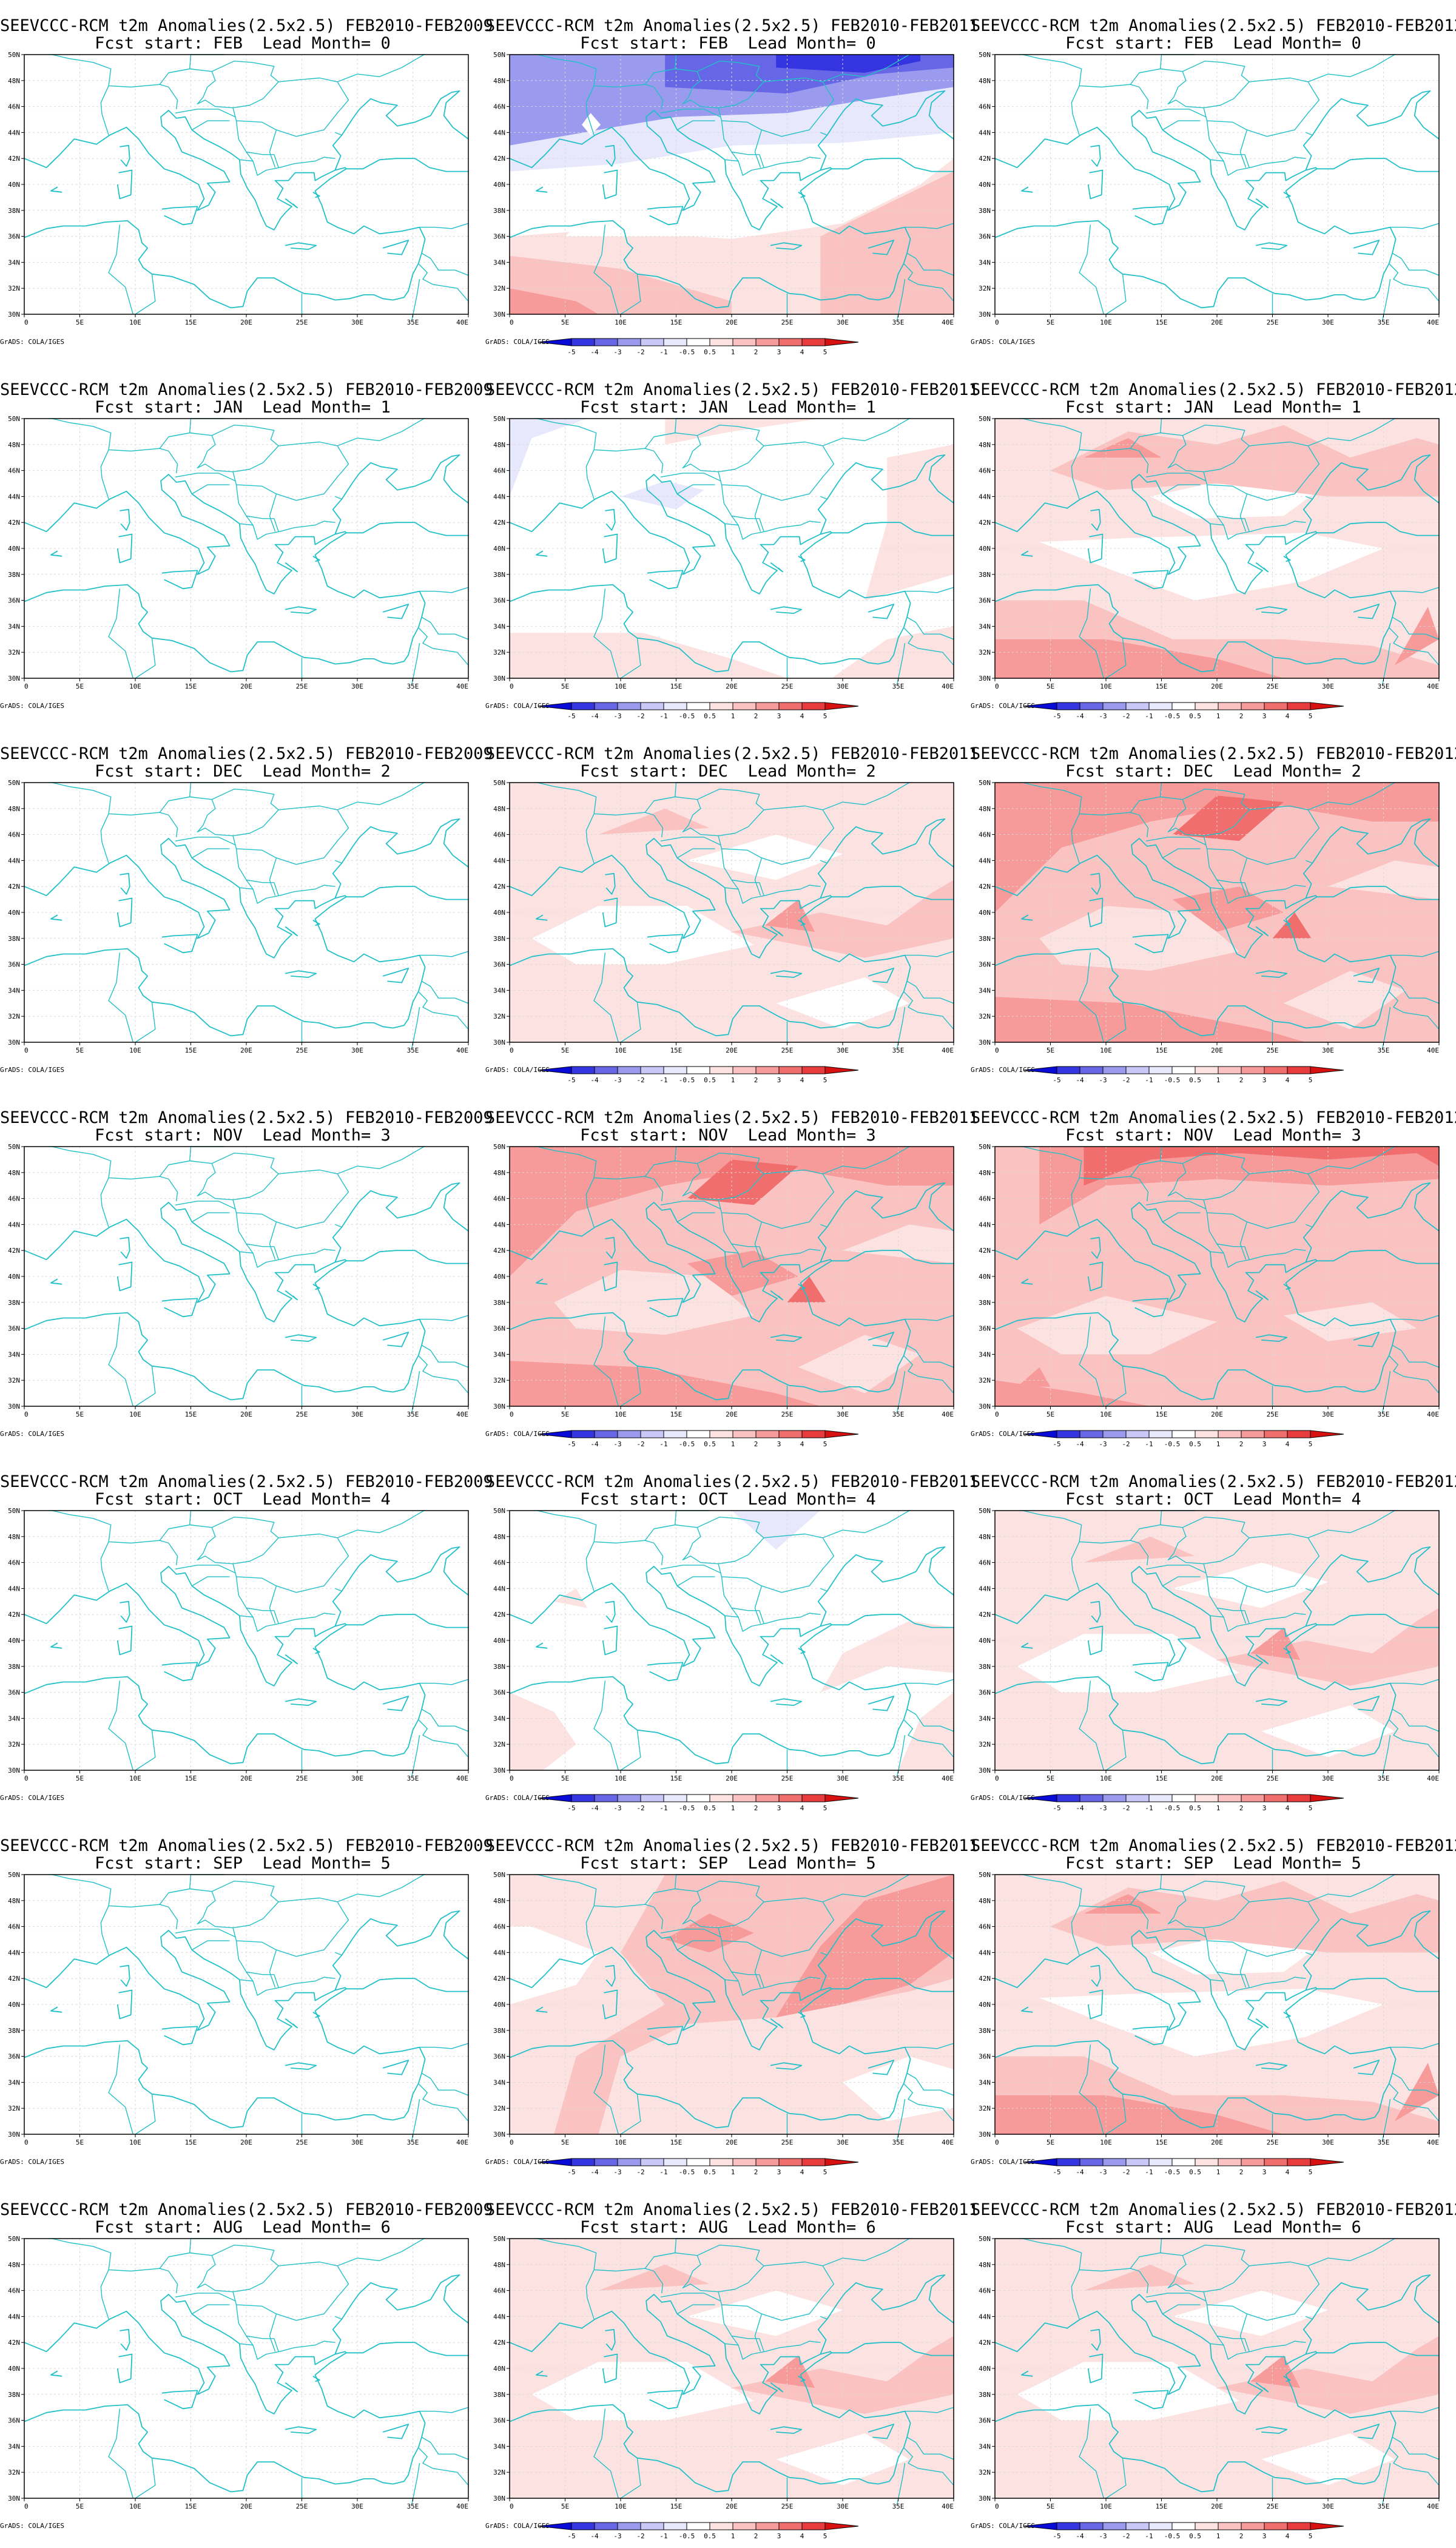 The image size is (1456, 2548). Describe the element at coordinates (499, 2031) in the screenshot. I see `lat-tick-label: 38N` at that location.